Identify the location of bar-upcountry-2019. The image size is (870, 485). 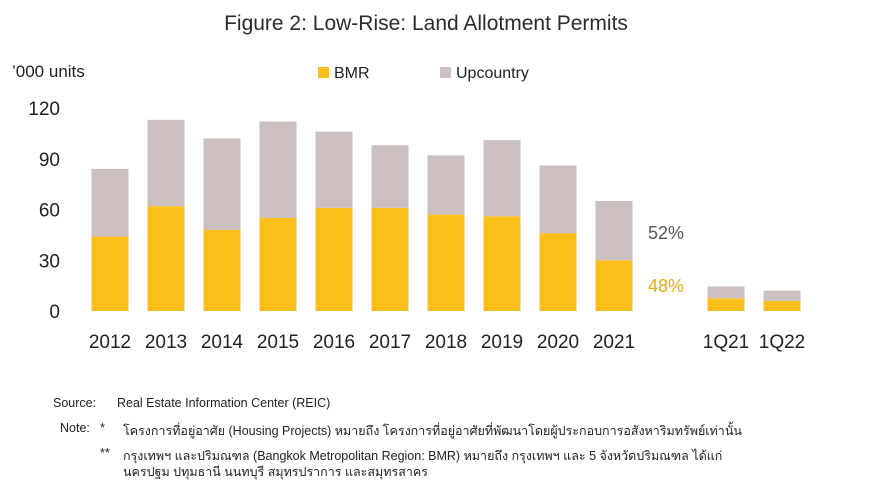
(502, 178).